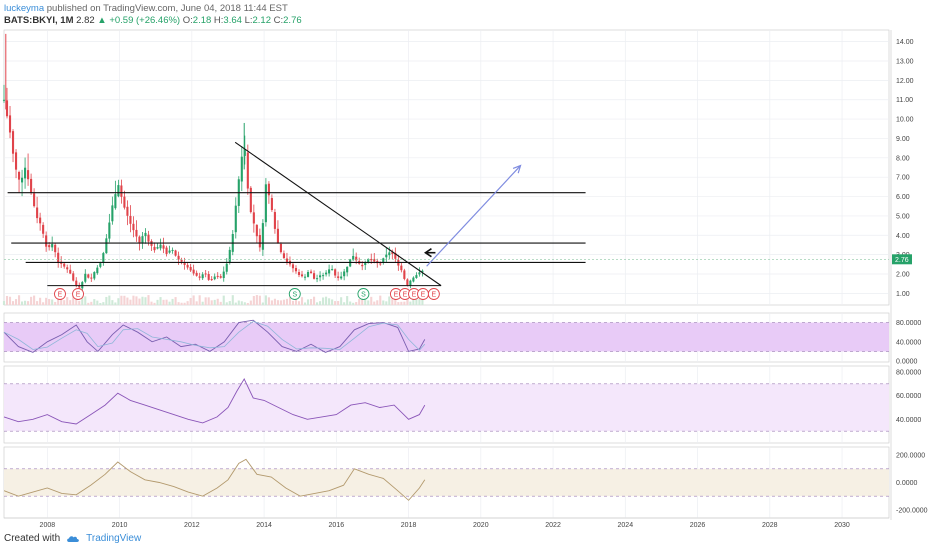 The image size is (932, 550). I want to click on price-tick-label: 5.00, so click(903, 216).